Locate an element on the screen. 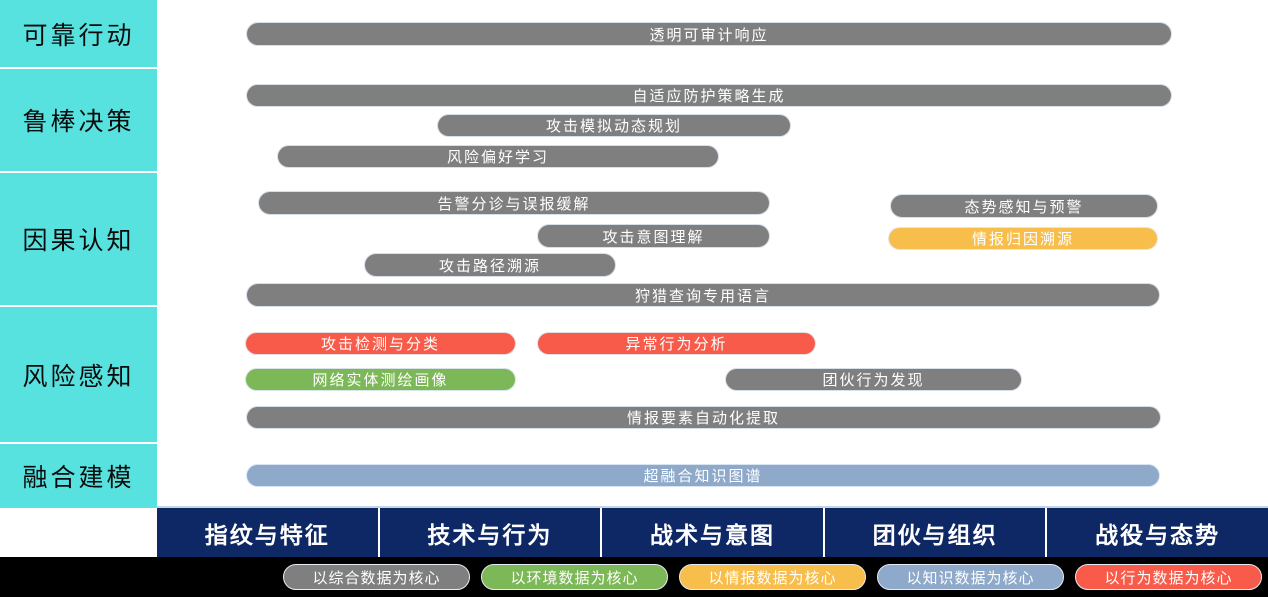  capability-bar-intel-element-extraction: 情报要素自动化提取 is located at coordinates (703, 417).